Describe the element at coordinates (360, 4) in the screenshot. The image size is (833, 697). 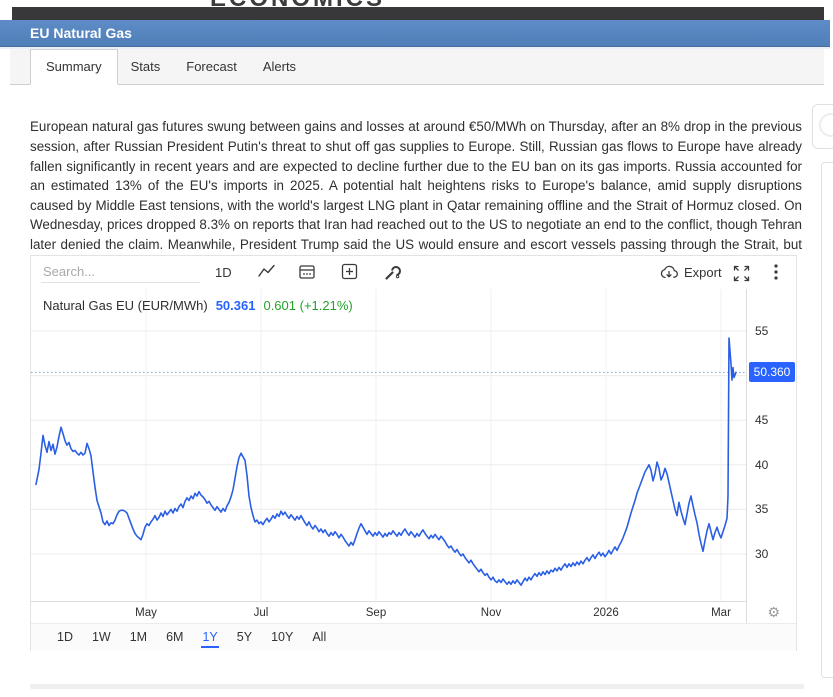
I see `trading-economics-logo: ECONOMICS` at that location.